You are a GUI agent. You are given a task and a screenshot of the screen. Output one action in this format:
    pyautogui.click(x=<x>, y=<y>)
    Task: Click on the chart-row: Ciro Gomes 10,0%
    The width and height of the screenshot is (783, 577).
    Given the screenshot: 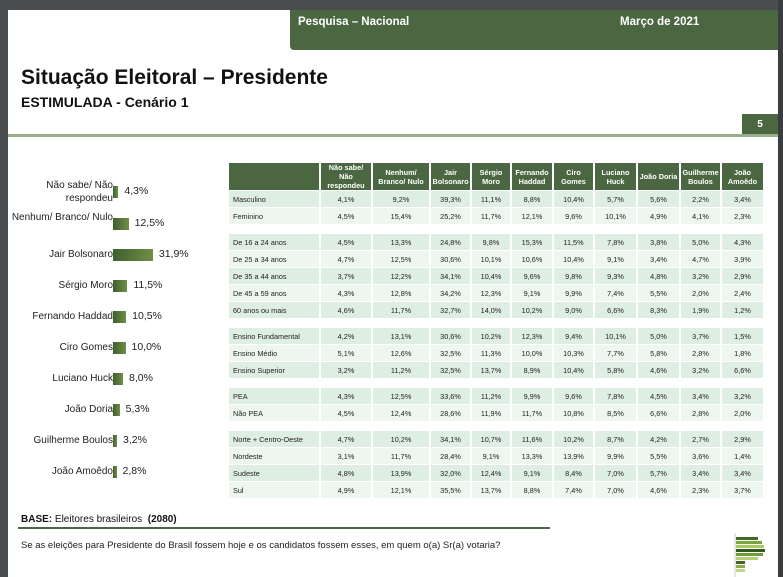 What is the action you would take?
    pyautogui.click(x=113, y=348)
    